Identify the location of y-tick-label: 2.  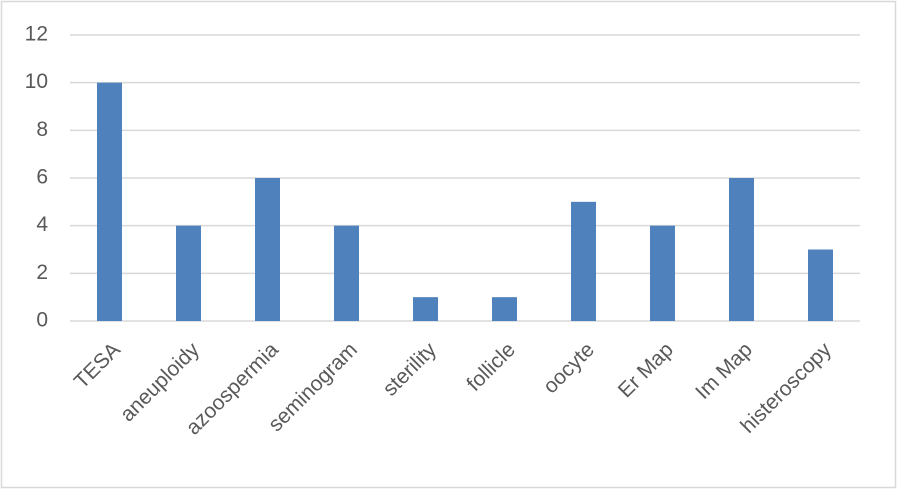
(42, 272).